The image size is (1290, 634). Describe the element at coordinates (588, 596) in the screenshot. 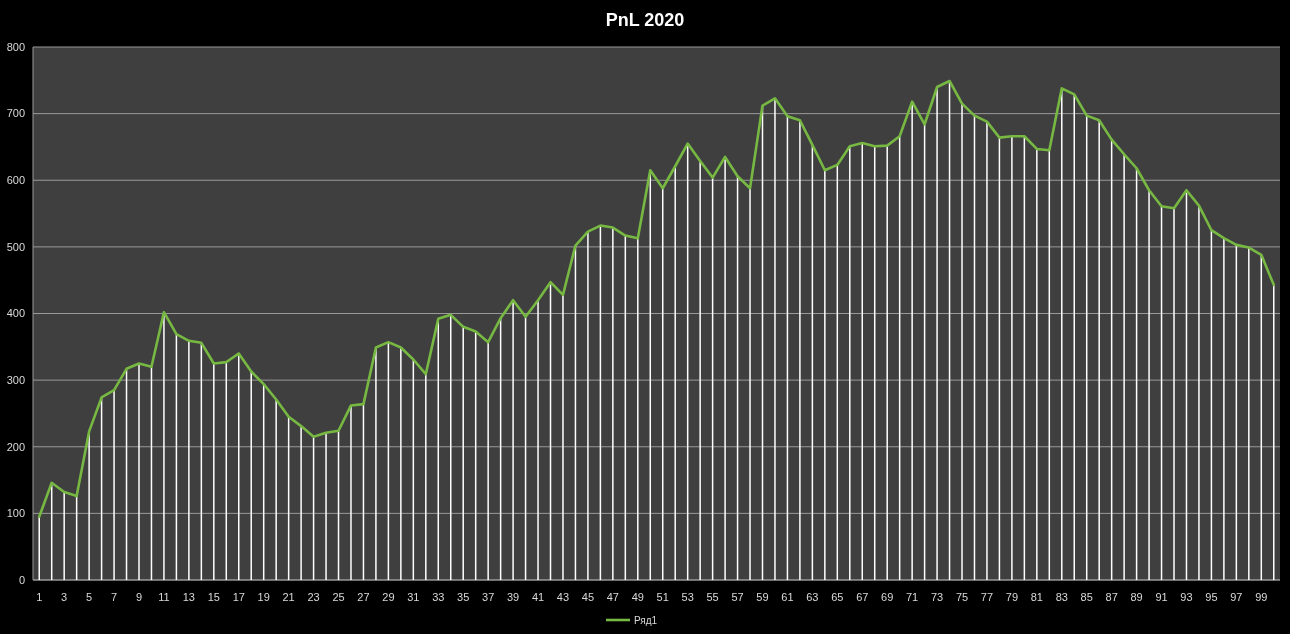

I see `x-tick-label: 45` at that location.